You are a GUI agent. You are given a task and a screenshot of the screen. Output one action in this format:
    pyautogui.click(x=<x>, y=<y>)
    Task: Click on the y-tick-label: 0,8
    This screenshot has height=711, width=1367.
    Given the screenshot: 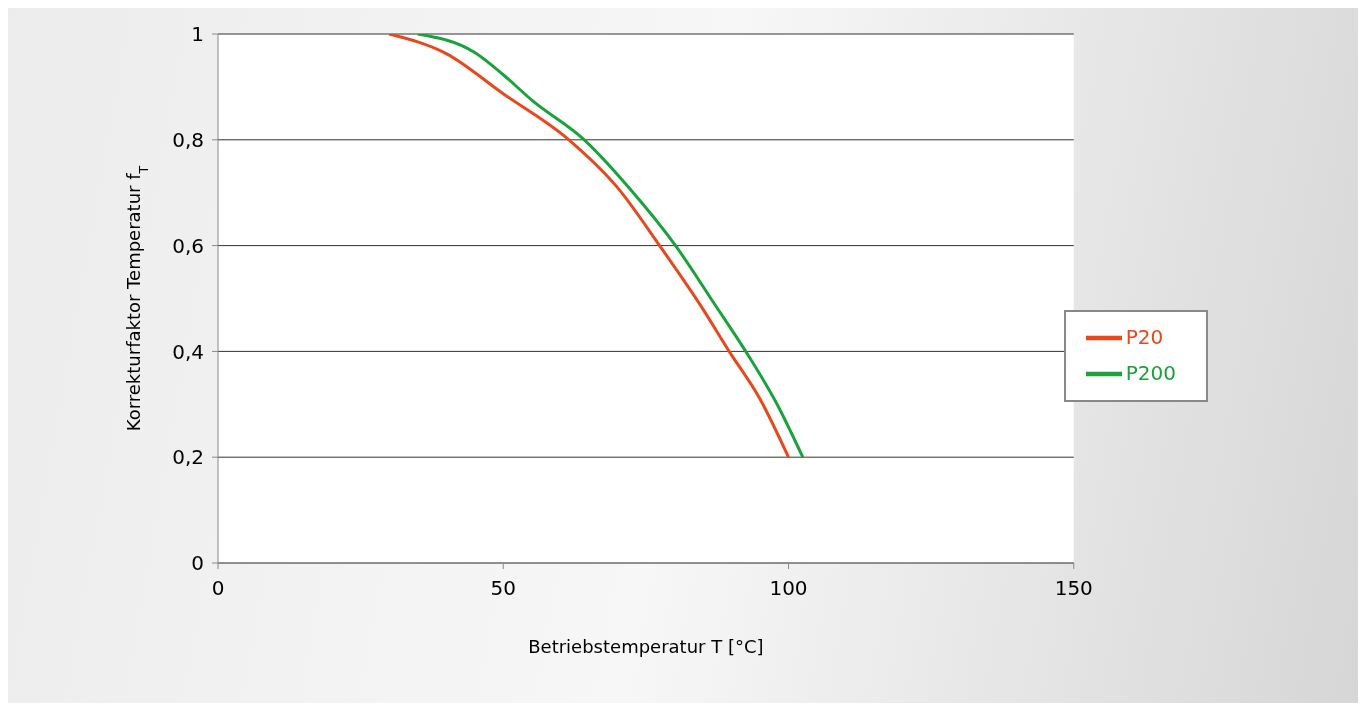 What is the action you would take?
    pyautogui.click(x=188, y=139)
    